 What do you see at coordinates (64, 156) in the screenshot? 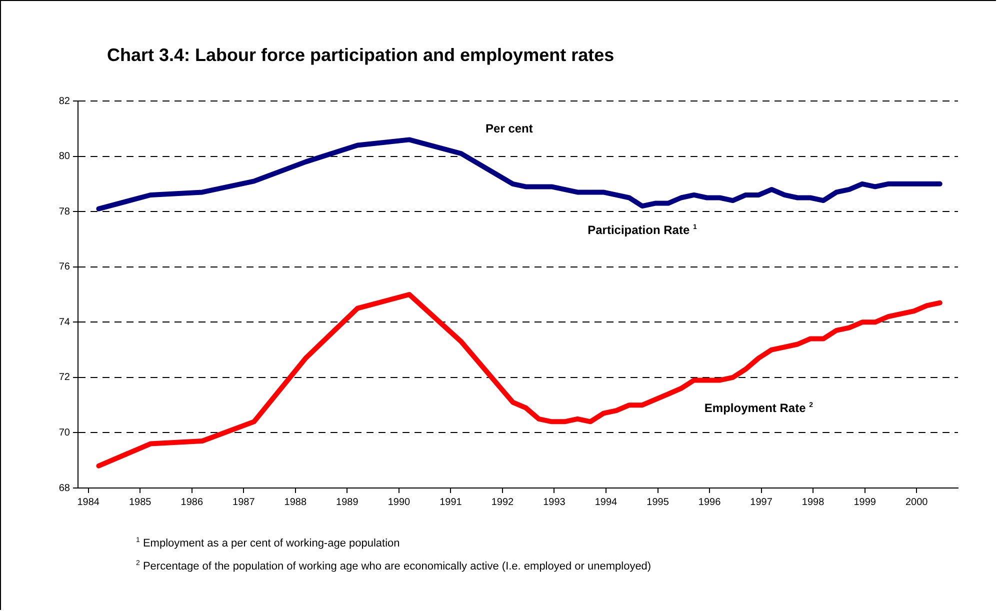
I see `y-tick-label: 80` at bounding box center [64, 156].